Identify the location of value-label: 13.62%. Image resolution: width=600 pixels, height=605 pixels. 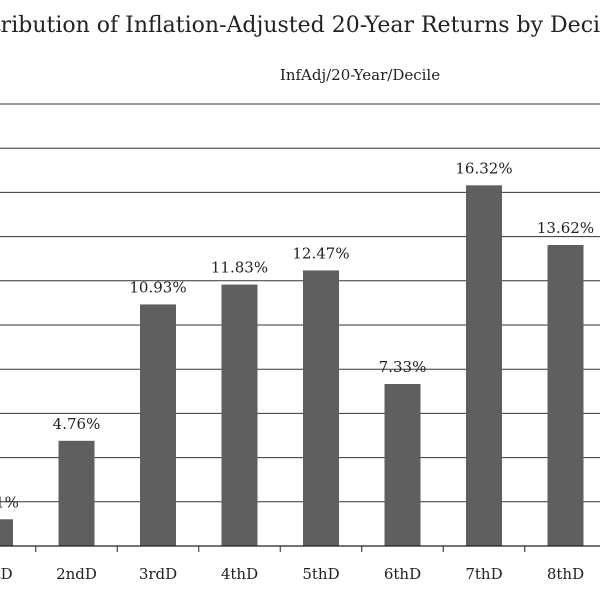
(565, 228).